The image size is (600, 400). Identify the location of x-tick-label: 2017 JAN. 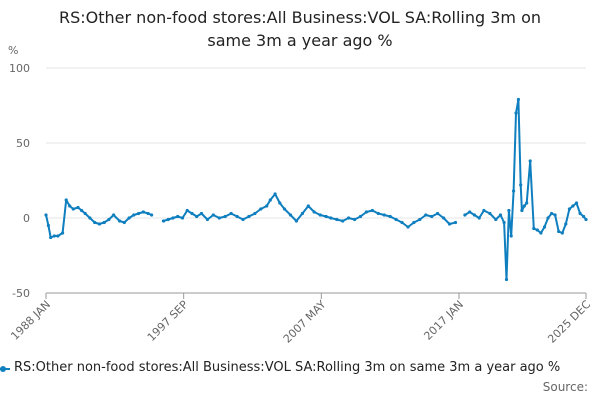
(443, 320).